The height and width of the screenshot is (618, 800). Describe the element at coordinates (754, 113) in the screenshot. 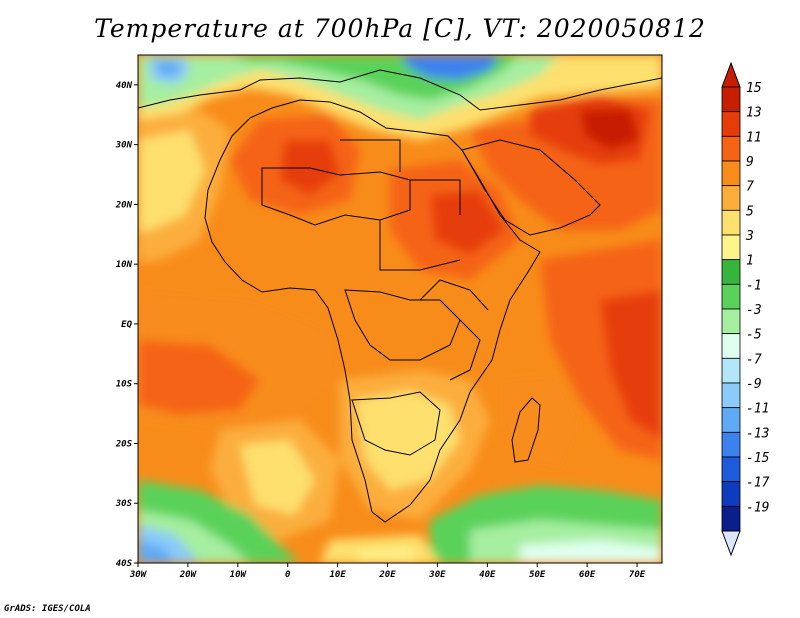

I see `colorbar-label: 13` at that location.